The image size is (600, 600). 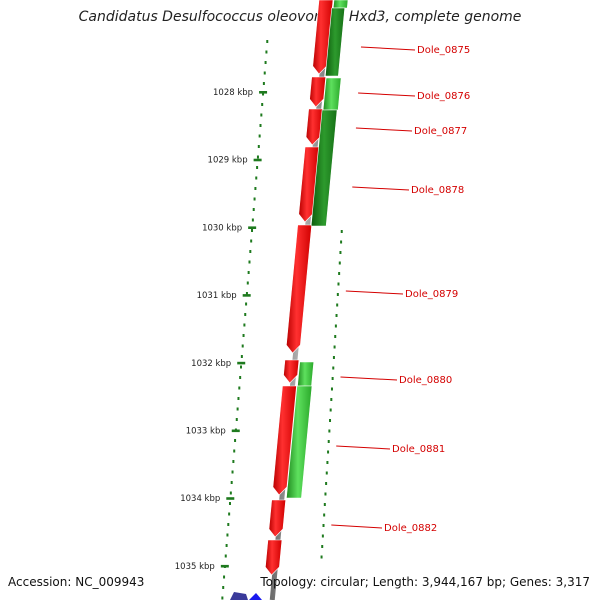 I want to click on gene-label: Dole_0879, so click(x=431, y=294).